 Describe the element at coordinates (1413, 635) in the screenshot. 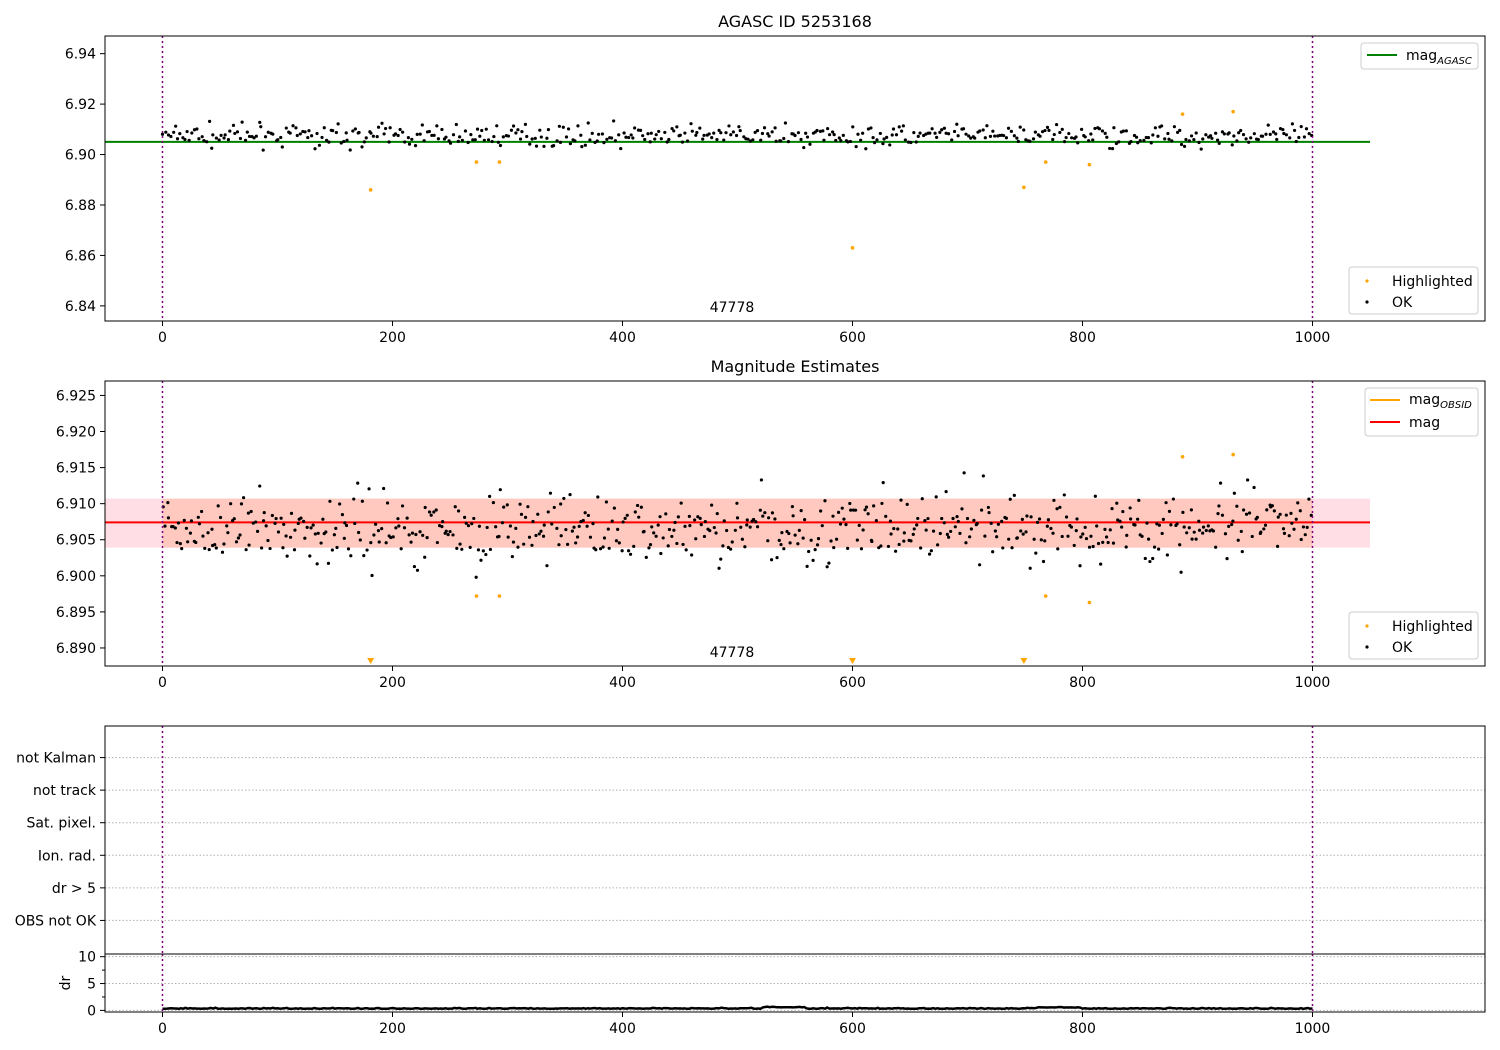

I see `magnitude-scatter-legend: Highlighted OK` at that location.